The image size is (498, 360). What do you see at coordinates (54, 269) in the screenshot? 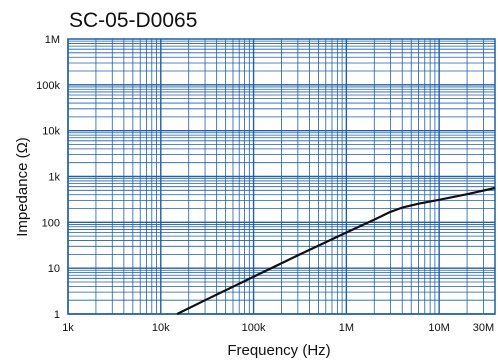
I see `y-tick-label: 10` at bounding box center [54, 269].